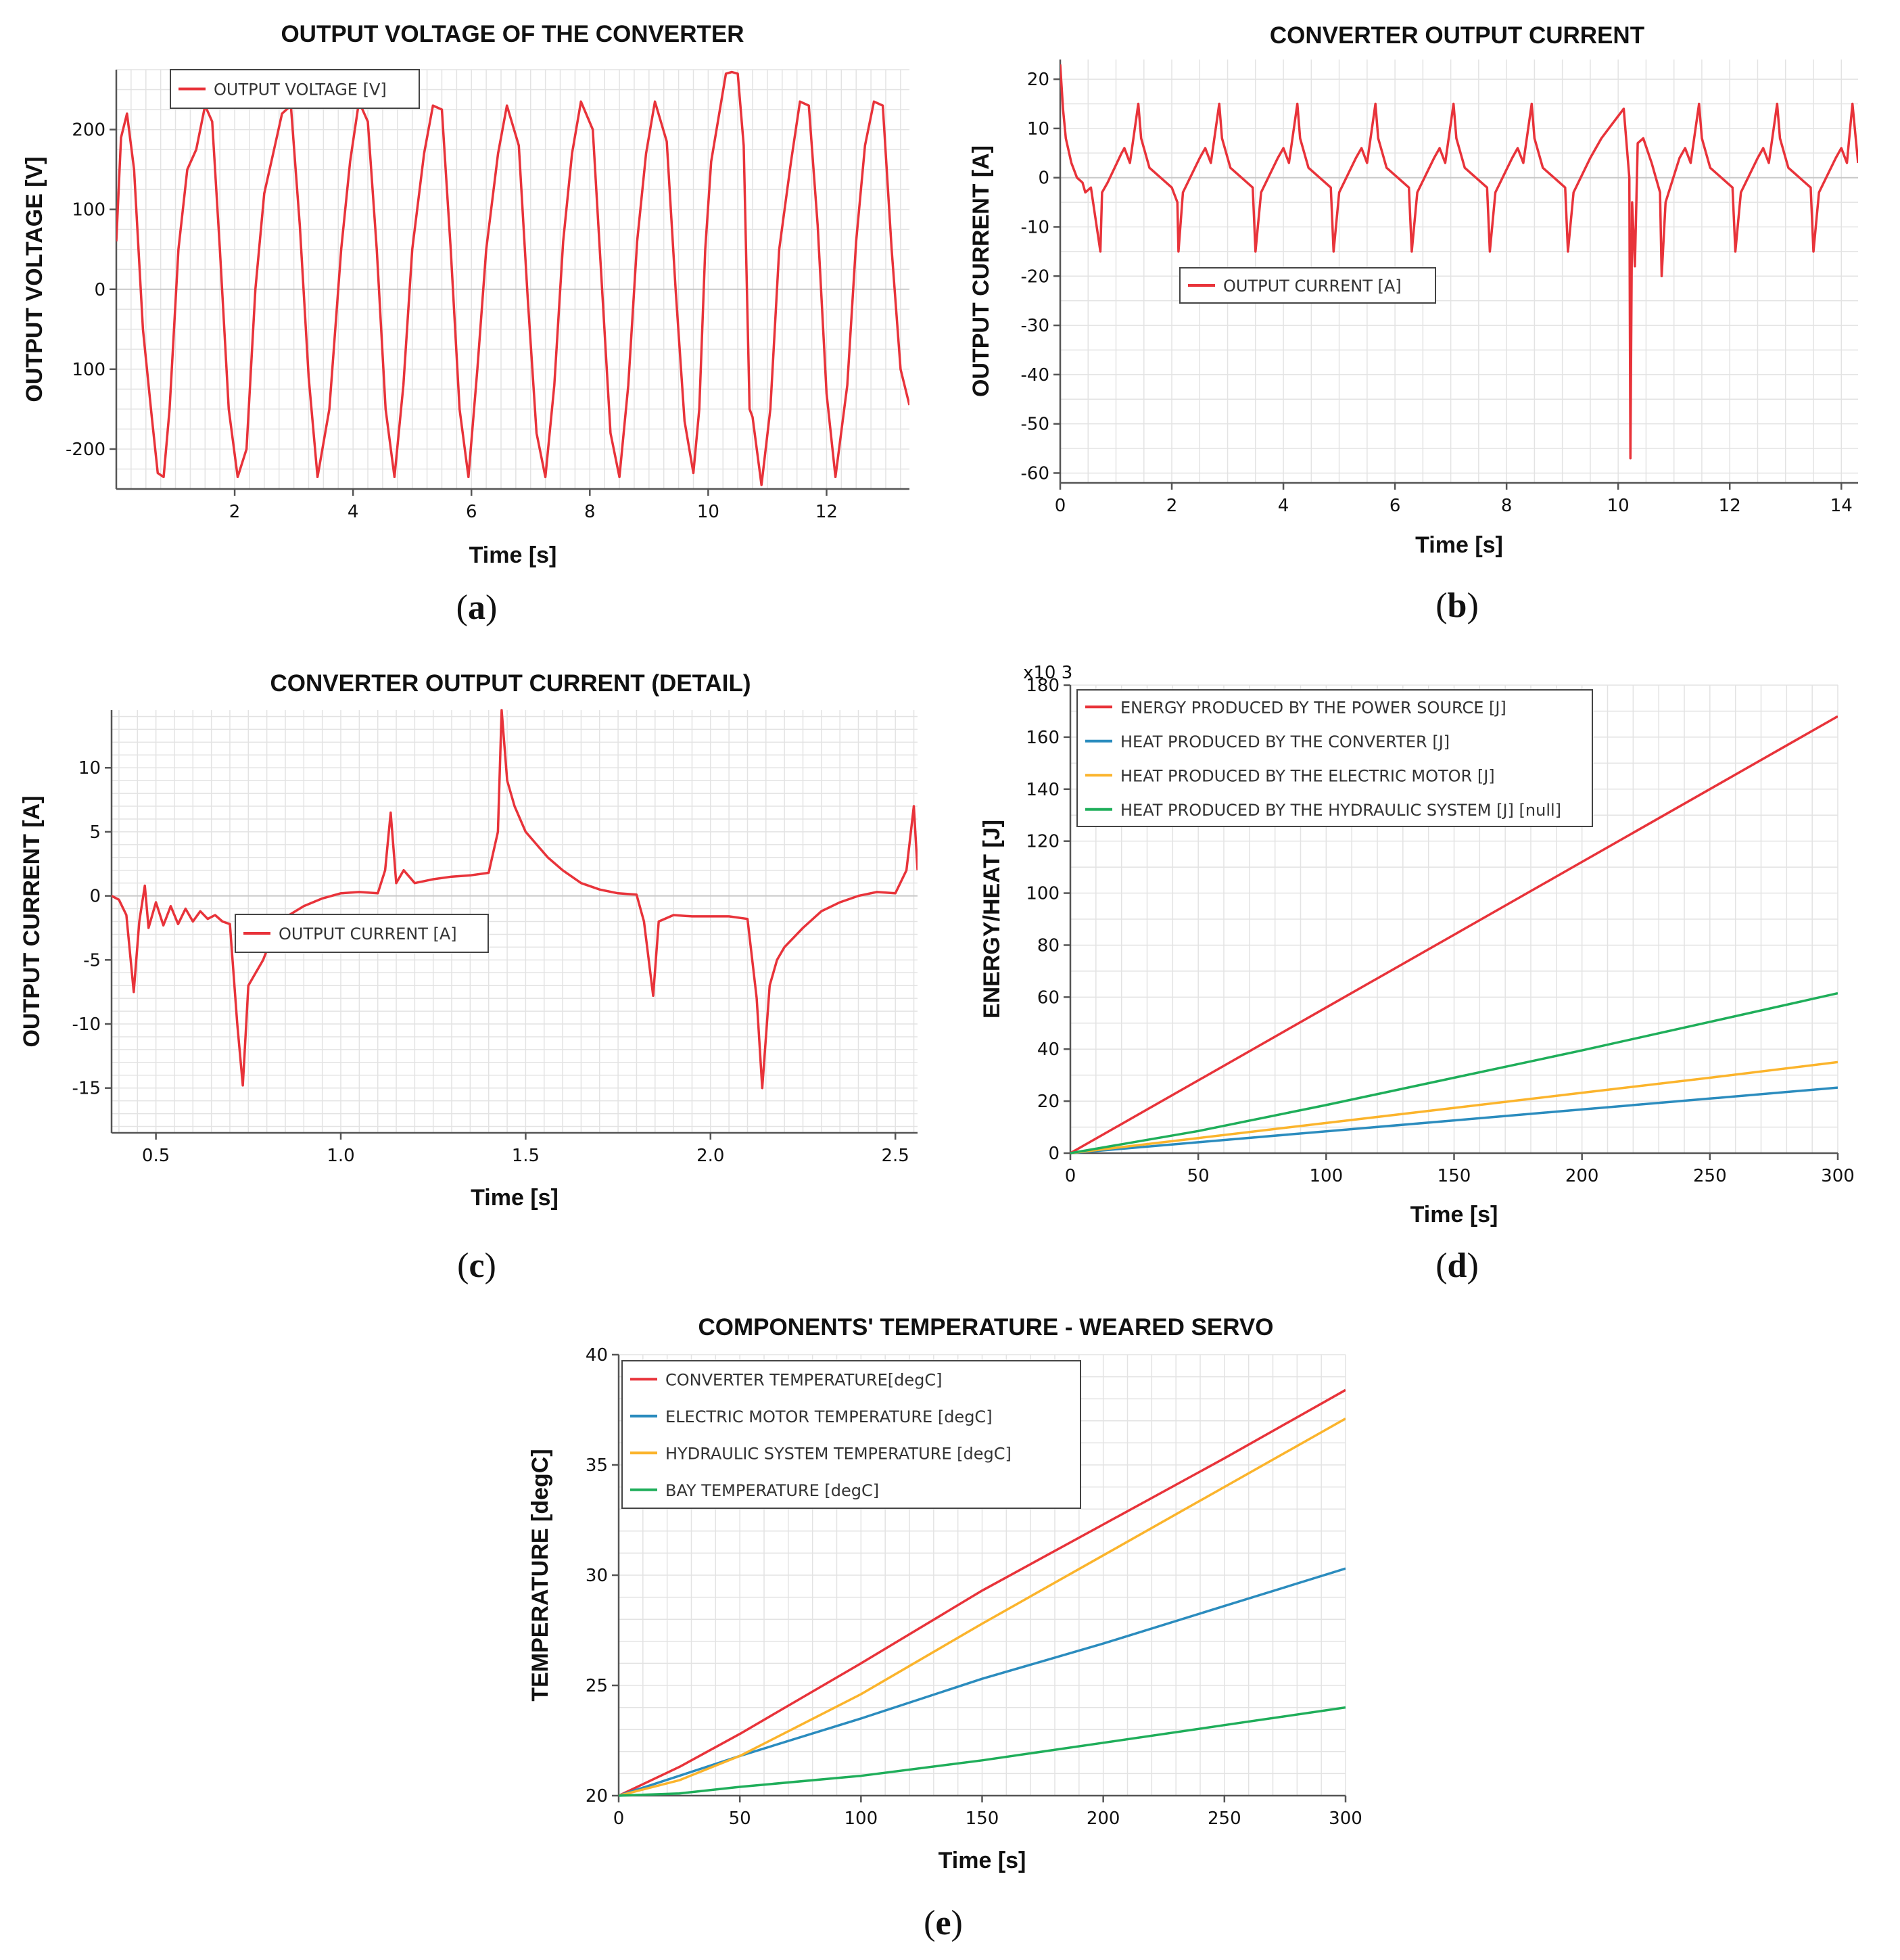 The width and height of the screenshot is (1900, 1960). I want to click on y-axis-label: TEMPERATURE [degC], so click(540, 1575).